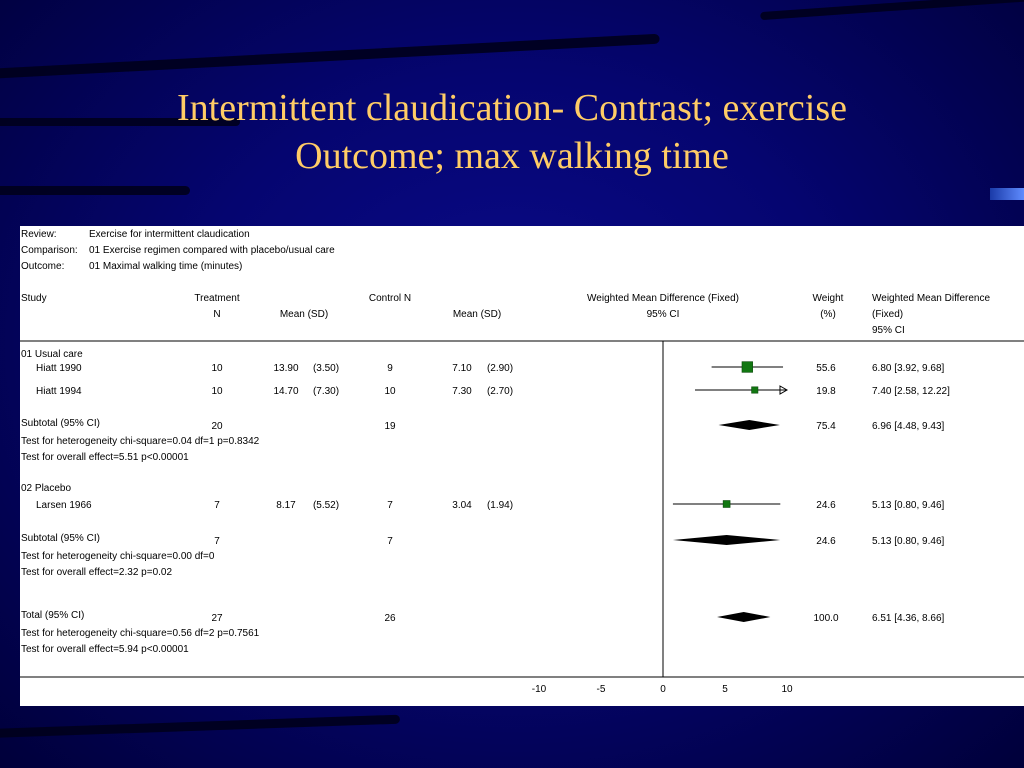 Image resolution: width=1024 pixels, height=768 pixels. What do you see at coordinates (217, 618) in the screenshot?
I see `treatment-n: 27` at bounding box center [217, 618].